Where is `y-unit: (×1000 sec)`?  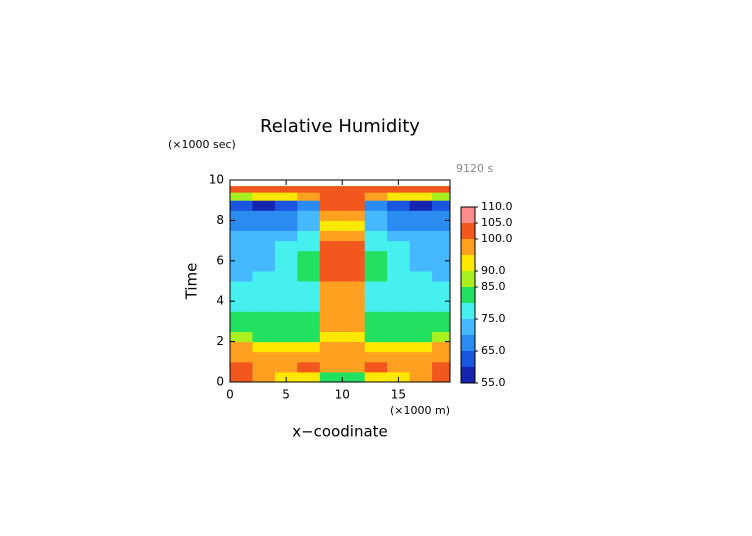 y-unit: (×1000 sec) is located at coordinates (202, 144).